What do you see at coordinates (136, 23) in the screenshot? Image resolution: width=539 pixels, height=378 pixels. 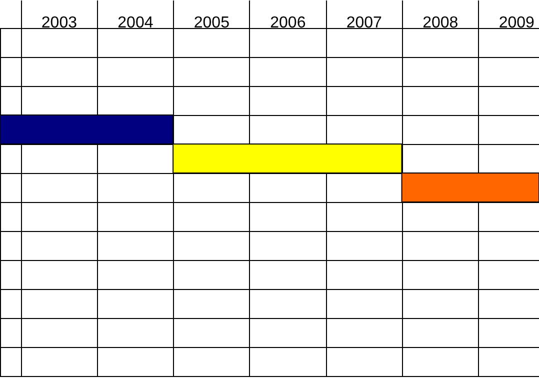 I see `x-tick-label: 2004` at bounding box center [136, 23].